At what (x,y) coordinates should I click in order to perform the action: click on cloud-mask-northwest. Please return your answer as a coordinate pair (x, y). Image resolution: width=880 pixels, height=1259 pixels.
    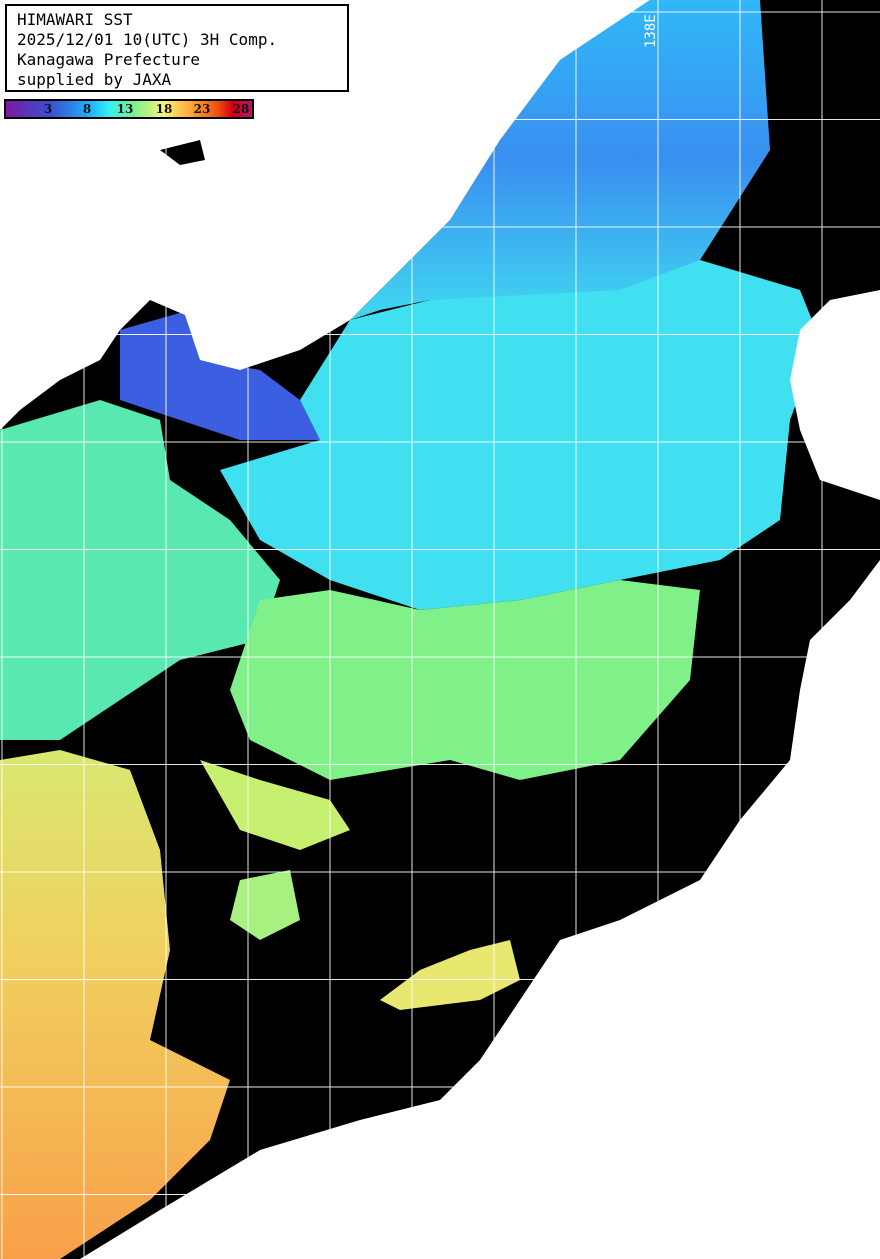
    Looking at the image, I should click on (182, 152).